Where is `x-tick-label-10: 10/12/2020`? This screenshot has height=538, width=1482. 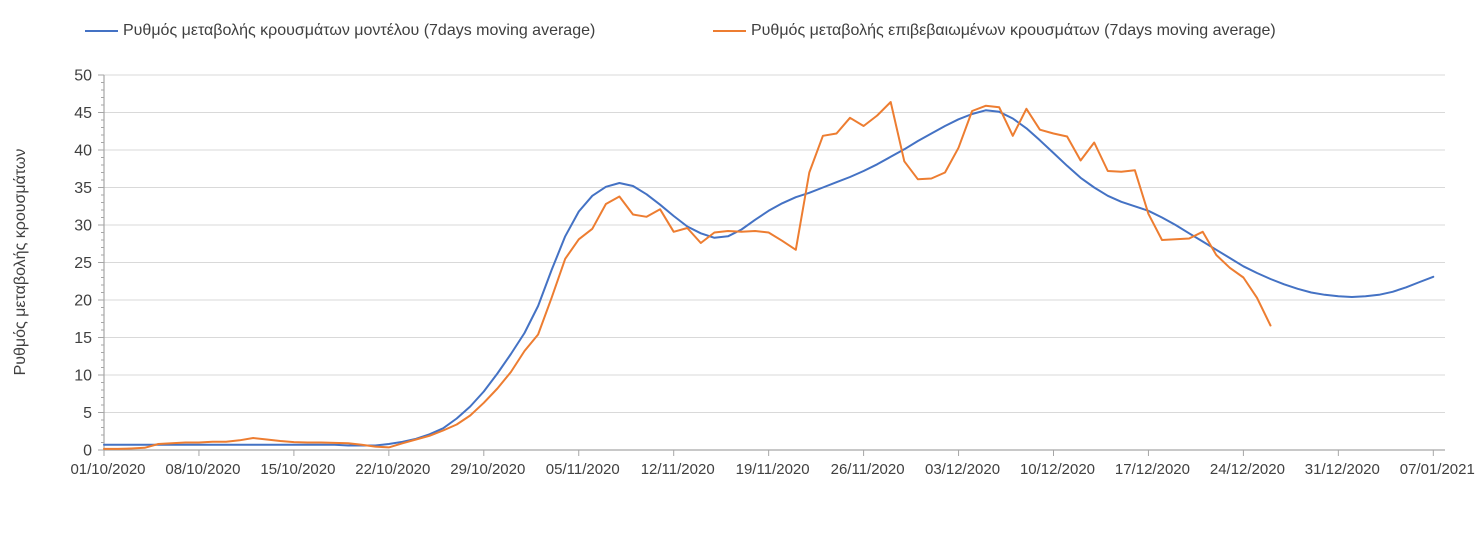 x-tick-label-10: 10/12/2020 is located at coordinates (1057, 469).